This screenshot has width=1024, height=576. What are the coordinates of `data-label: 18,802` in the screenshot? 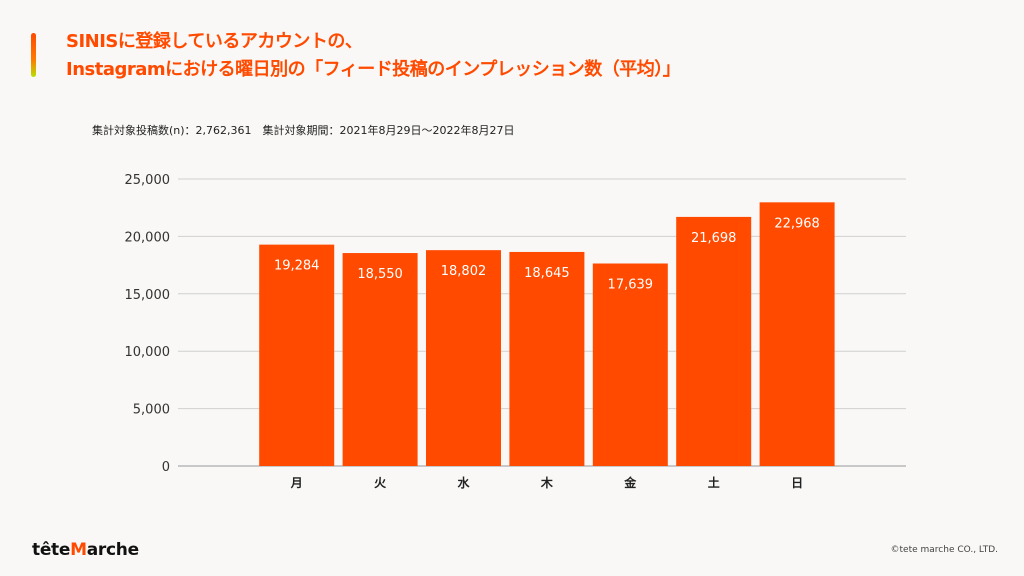 It's located at (464, 271).